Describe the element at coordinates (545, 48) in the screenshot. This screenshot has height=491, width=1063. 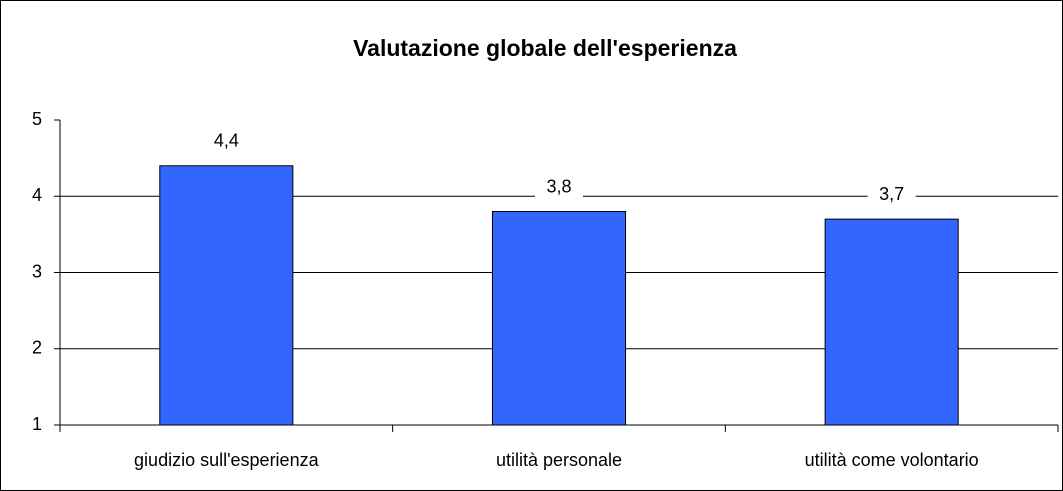
I see `chart-title: Valutazione globale dell'esperienza` at that location.